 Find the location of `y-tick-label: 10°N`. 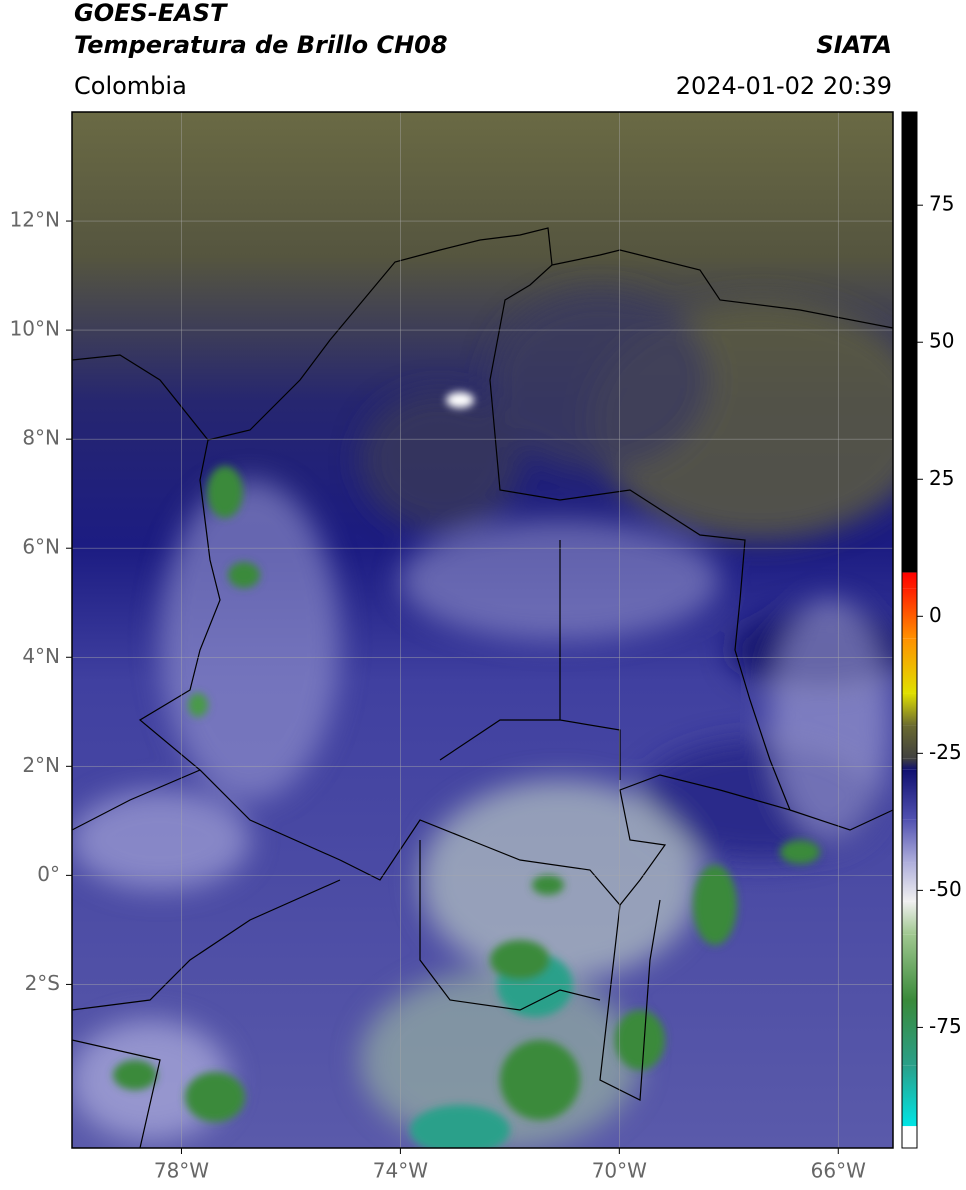

y-tick-label: 10°N is located at coordinates (35, 329).